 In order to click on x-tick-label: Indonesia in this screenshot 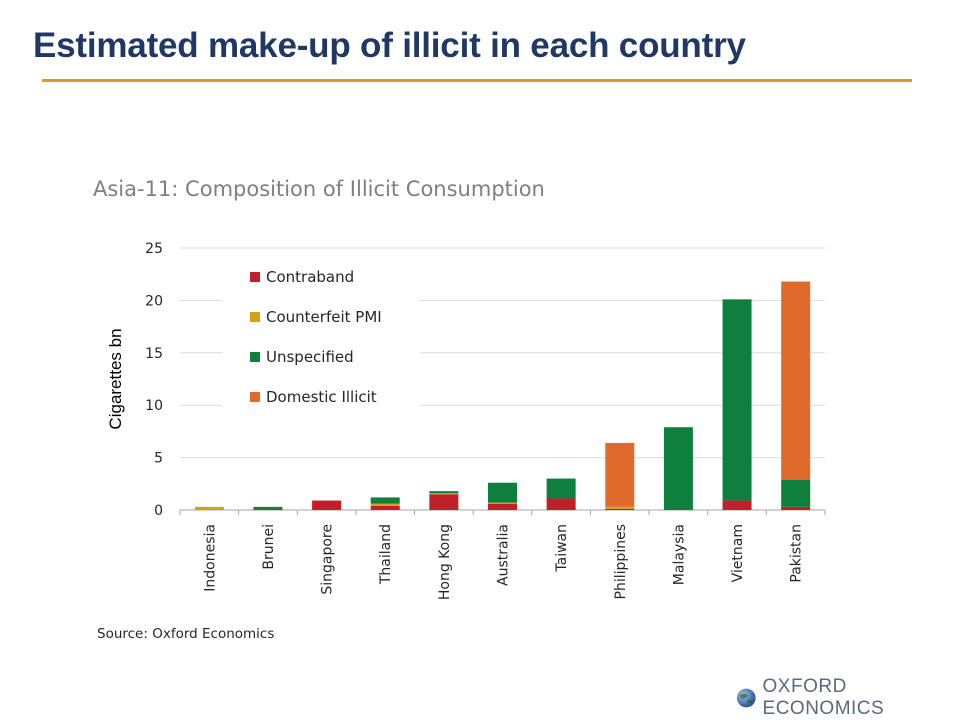, I will do `click(210, 558)`.